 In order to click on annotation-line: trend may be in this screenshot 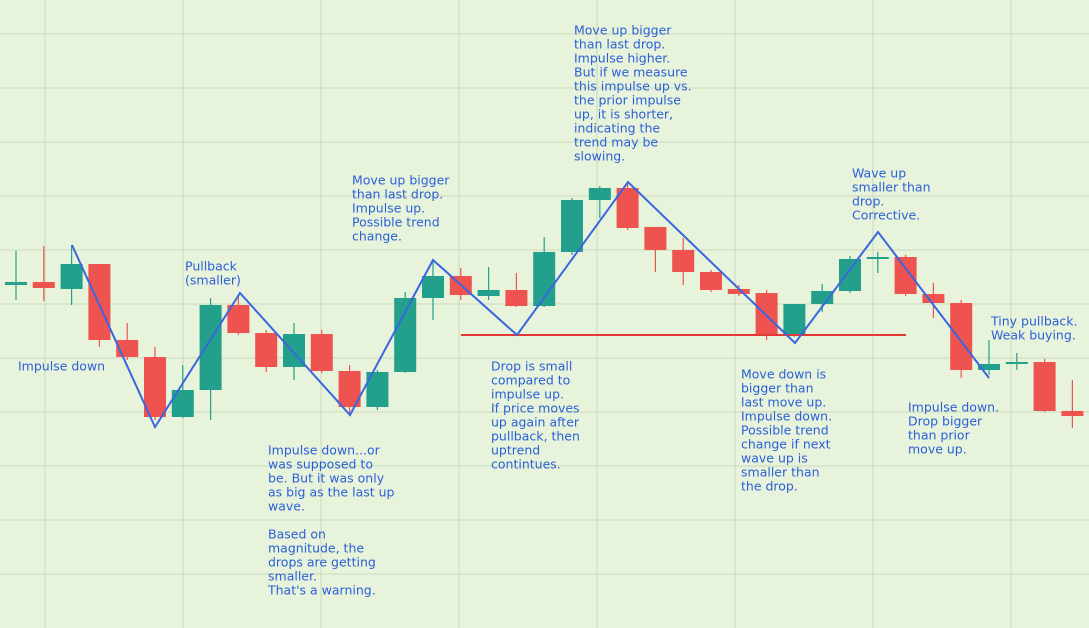, I will do `click(616, 142)`.